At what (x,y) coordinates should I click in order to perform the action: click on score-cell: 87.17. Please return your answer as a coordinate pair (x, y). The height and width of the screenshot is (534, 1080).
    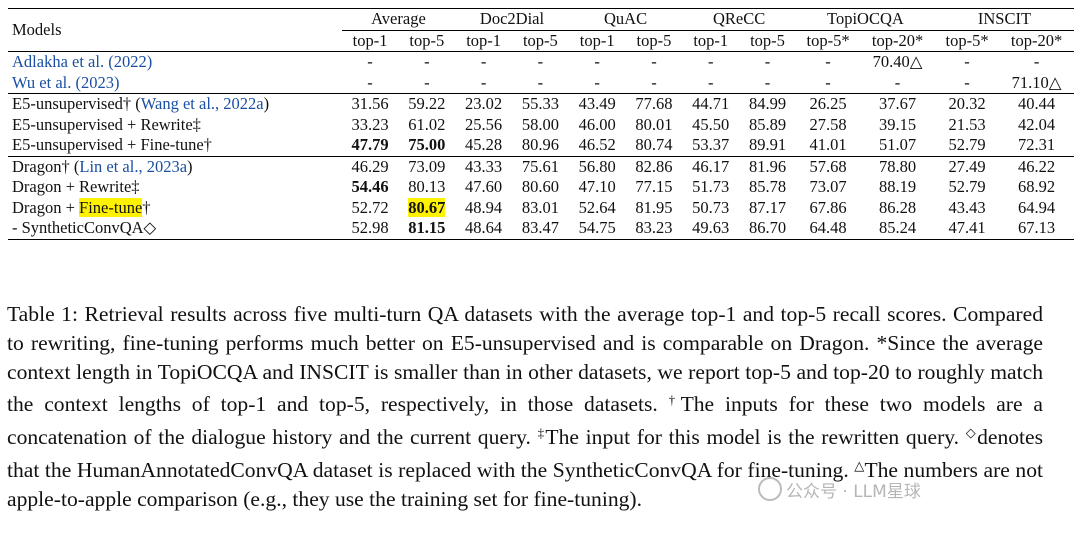
    Looking at the image, I should click on (767, 208).